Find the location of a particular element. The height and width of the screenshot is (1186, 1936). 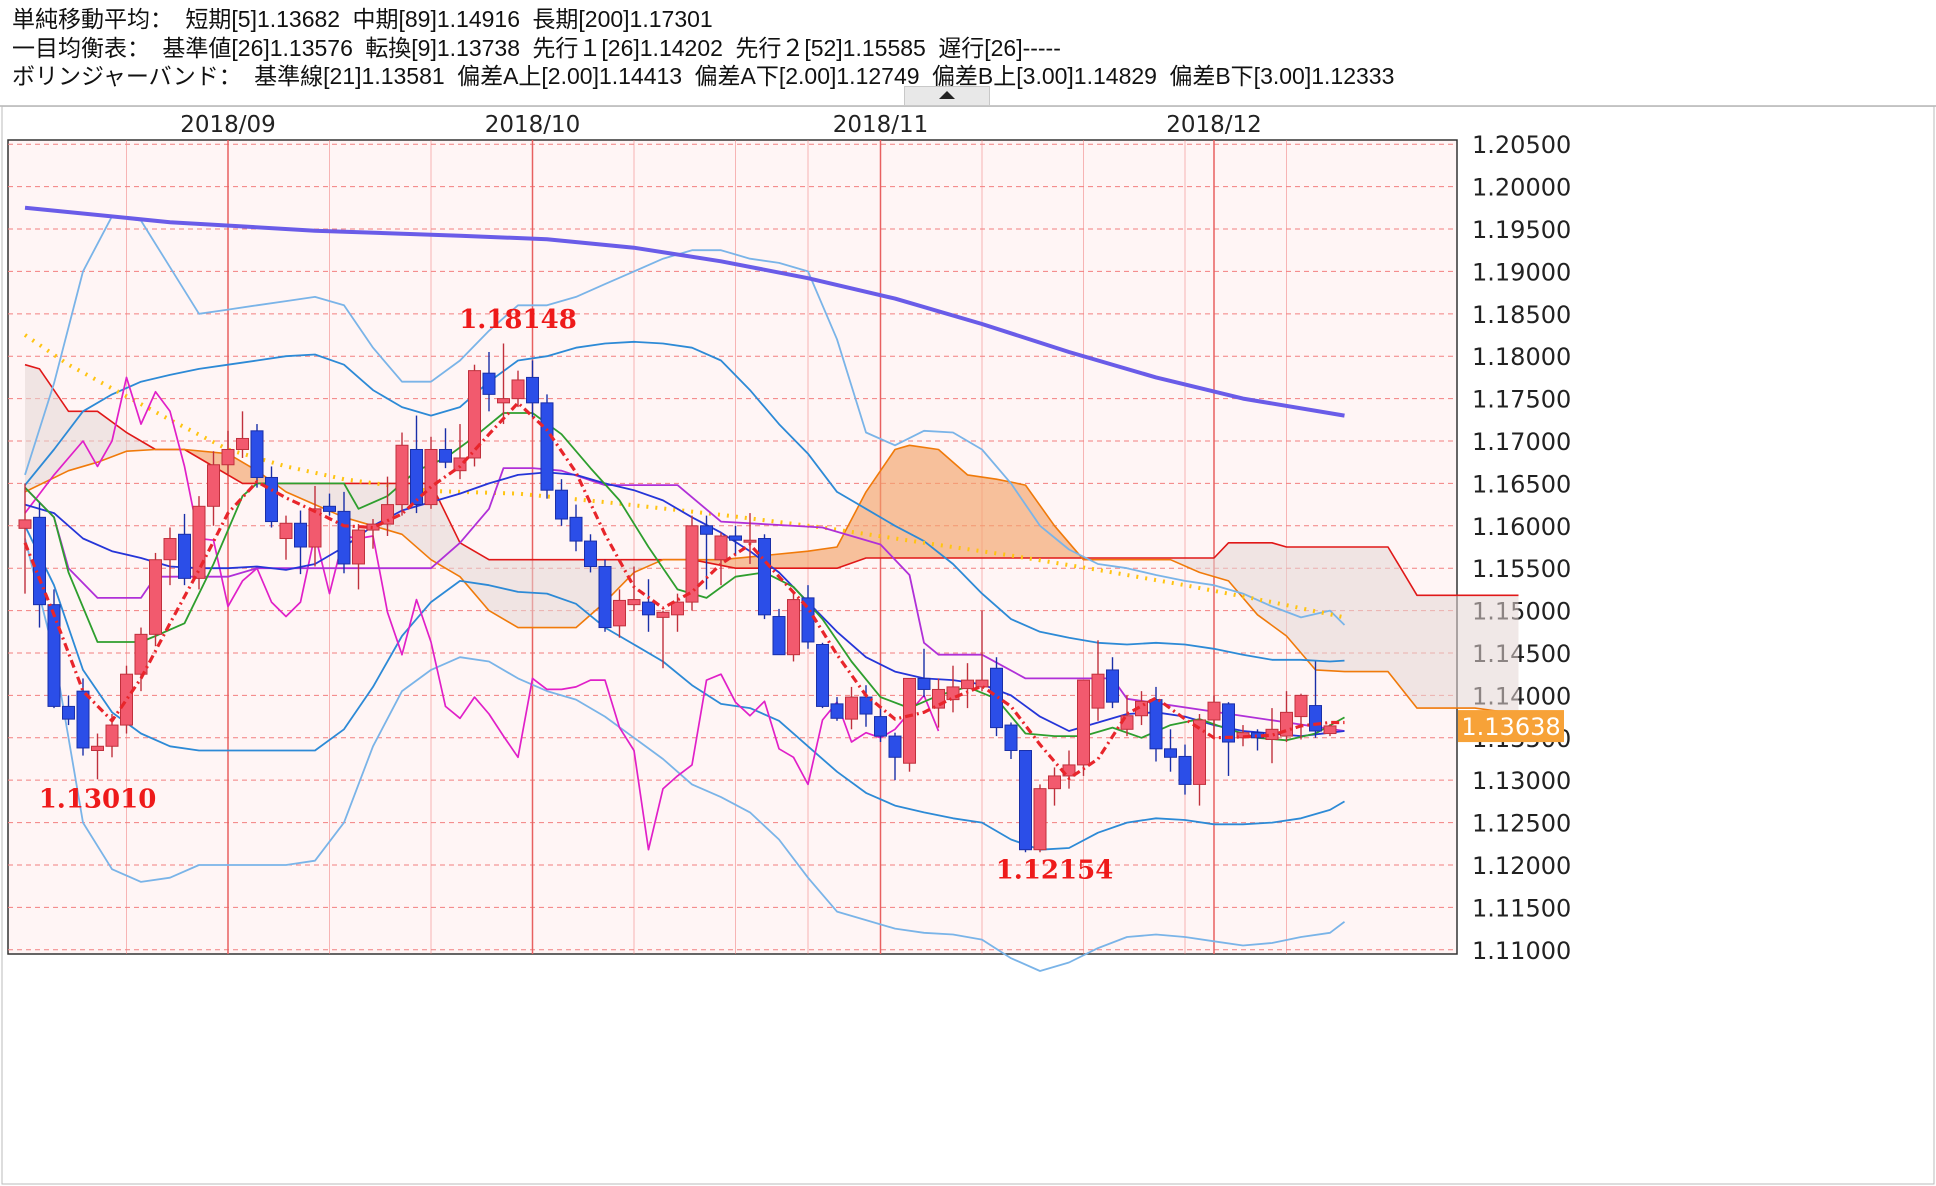

x-tick-label: 2018/12 is located at coordinates (1214, 125).